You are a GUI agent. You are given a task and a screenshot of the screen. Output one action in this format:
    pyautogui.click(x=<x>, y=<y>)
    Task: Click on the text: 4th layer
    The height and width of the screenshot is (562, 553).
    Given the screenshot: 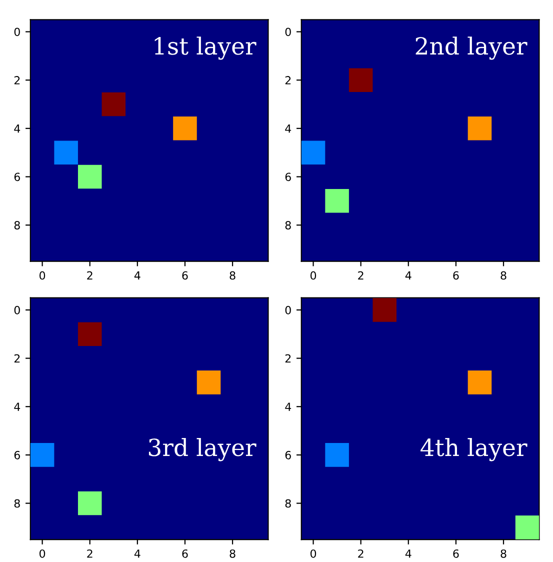 What is the action you would take?
    pyautogui.click(x=474, y=450)
    